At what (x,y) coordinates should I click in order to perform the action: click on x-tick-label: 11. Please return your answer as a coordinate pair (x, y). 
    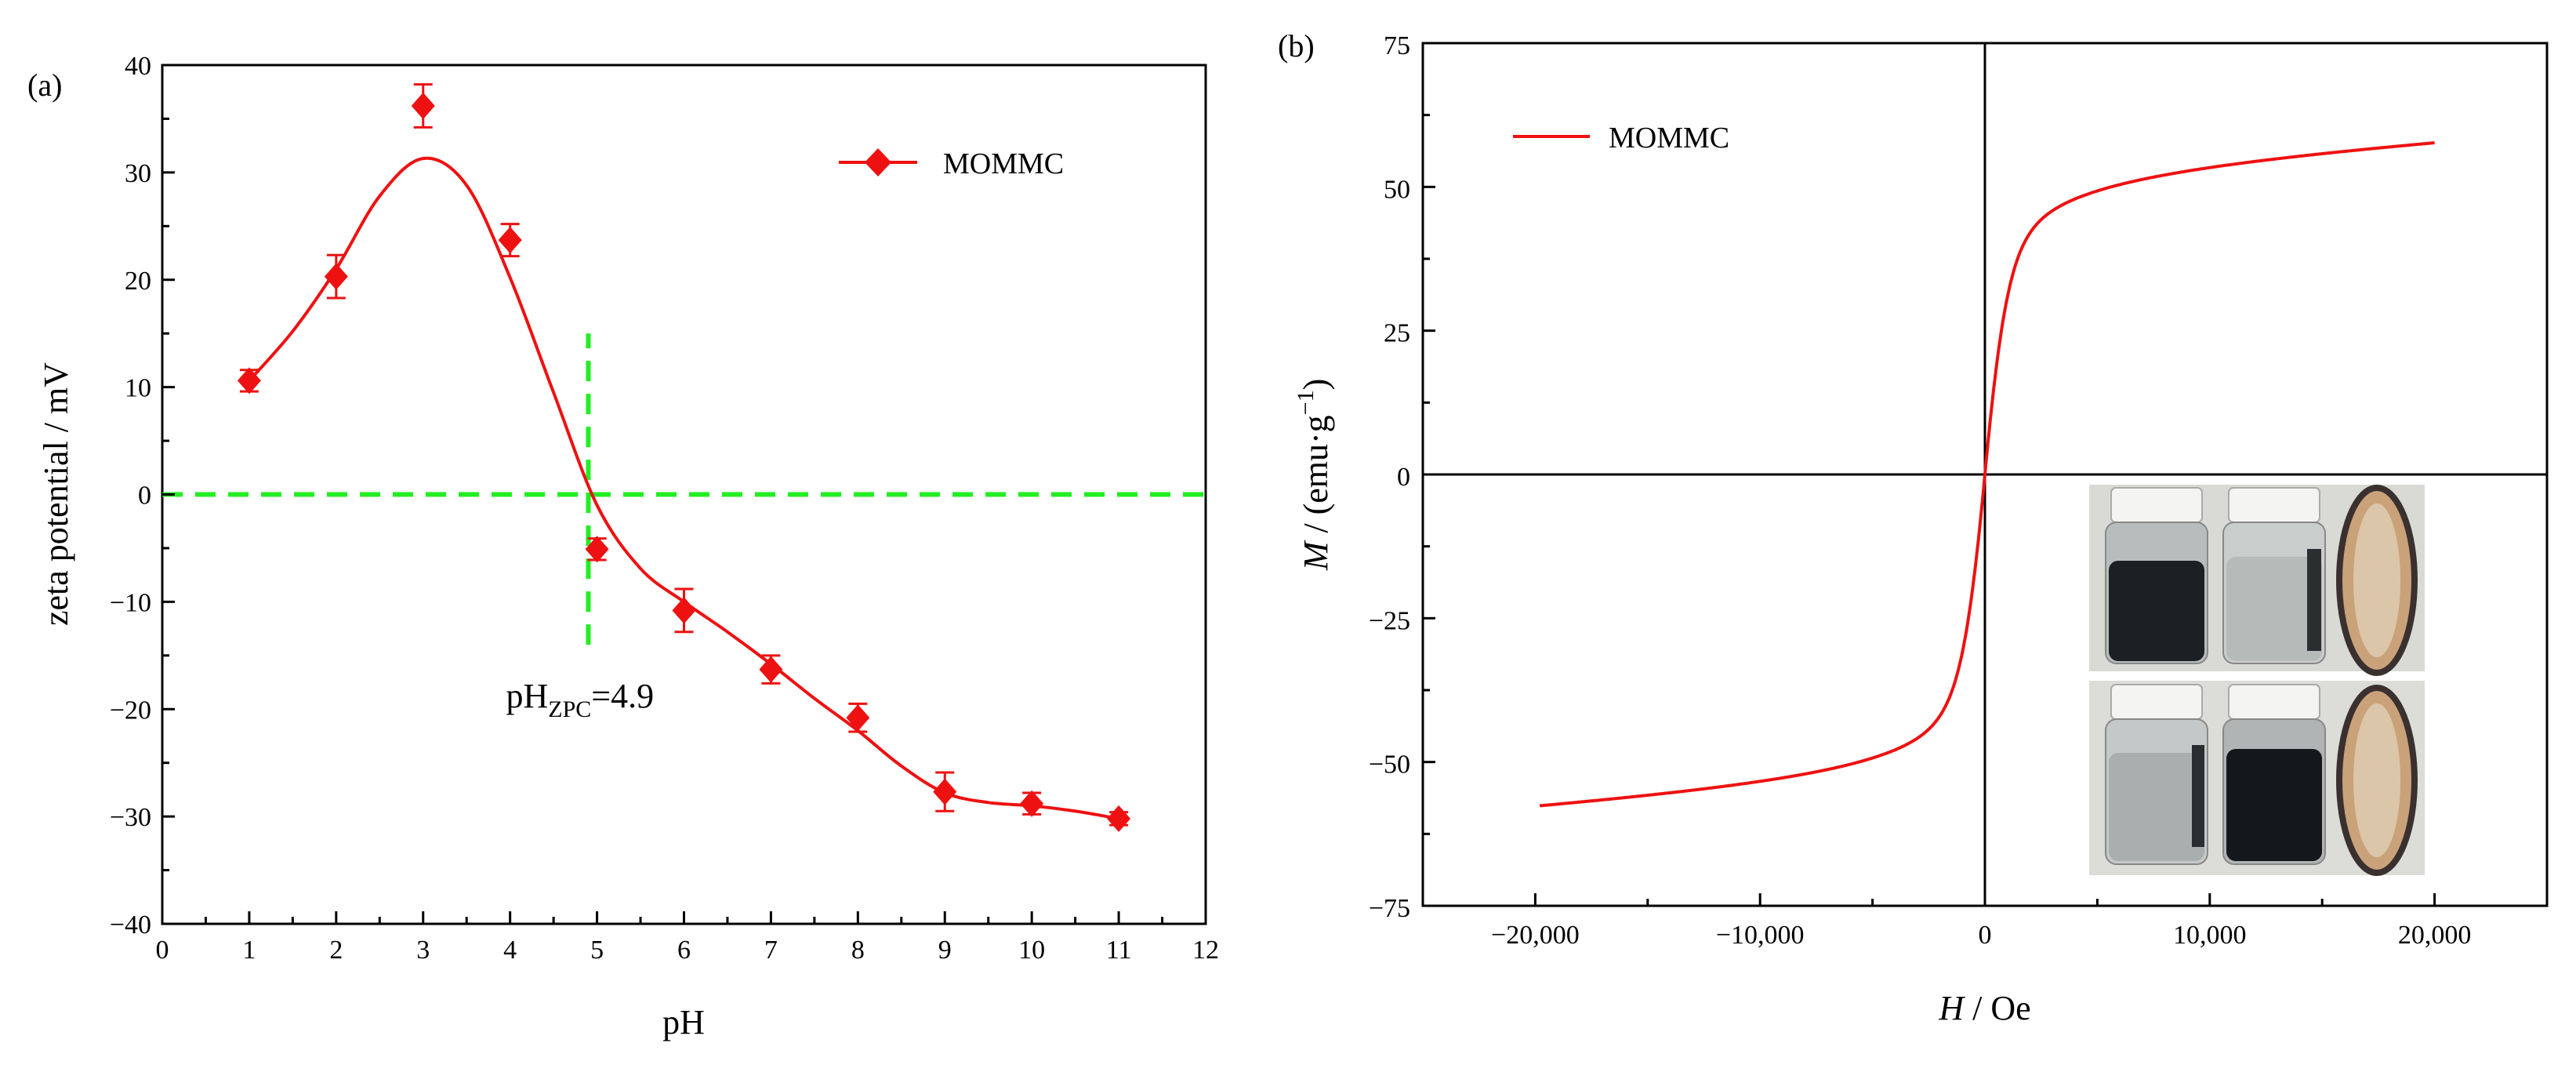
    Looking at the image, I should click on (1119, 950).